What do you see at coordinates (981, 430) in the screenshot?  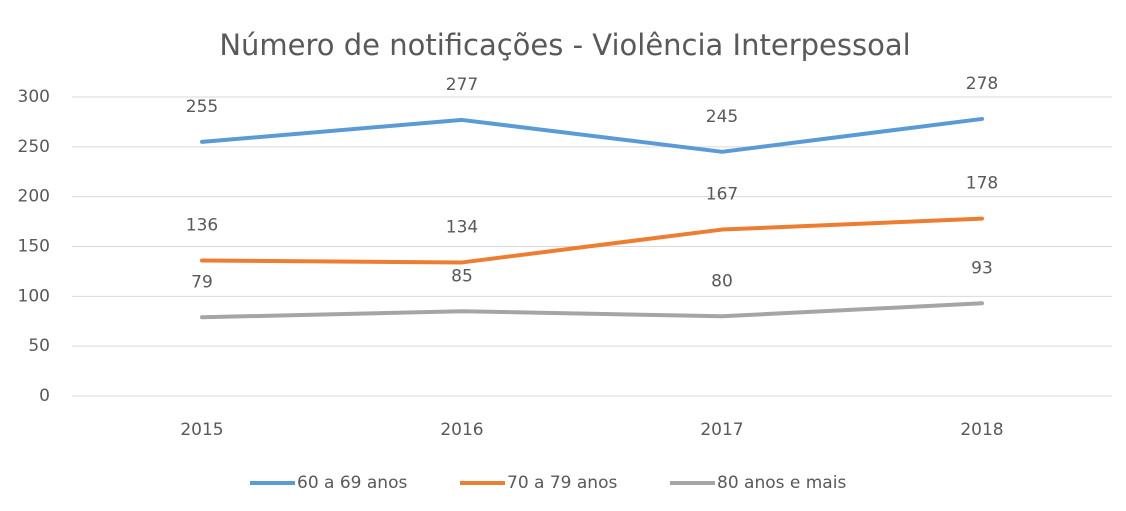 I see `x-tick-label: 2018` at bounding box center [981, 430].